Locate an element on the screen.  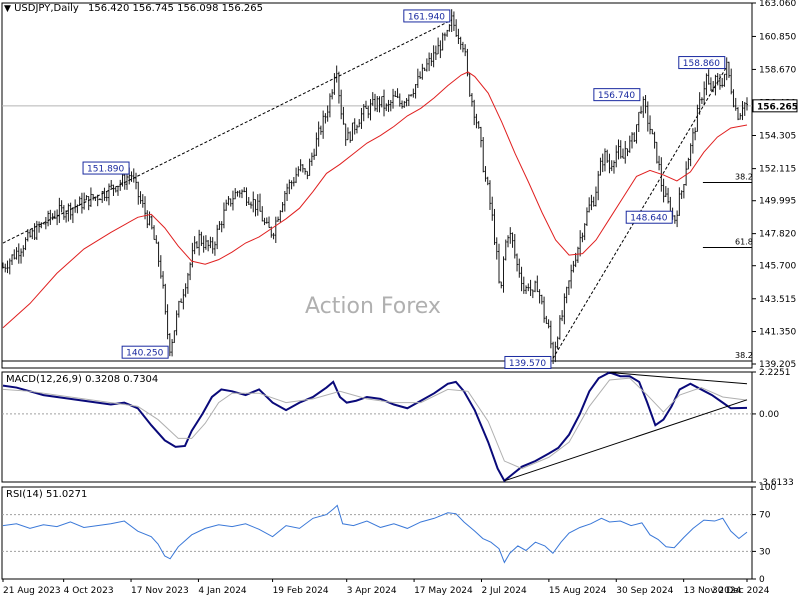
x-tick-label: 17 May 2024 is located at coordinates (443, 591).